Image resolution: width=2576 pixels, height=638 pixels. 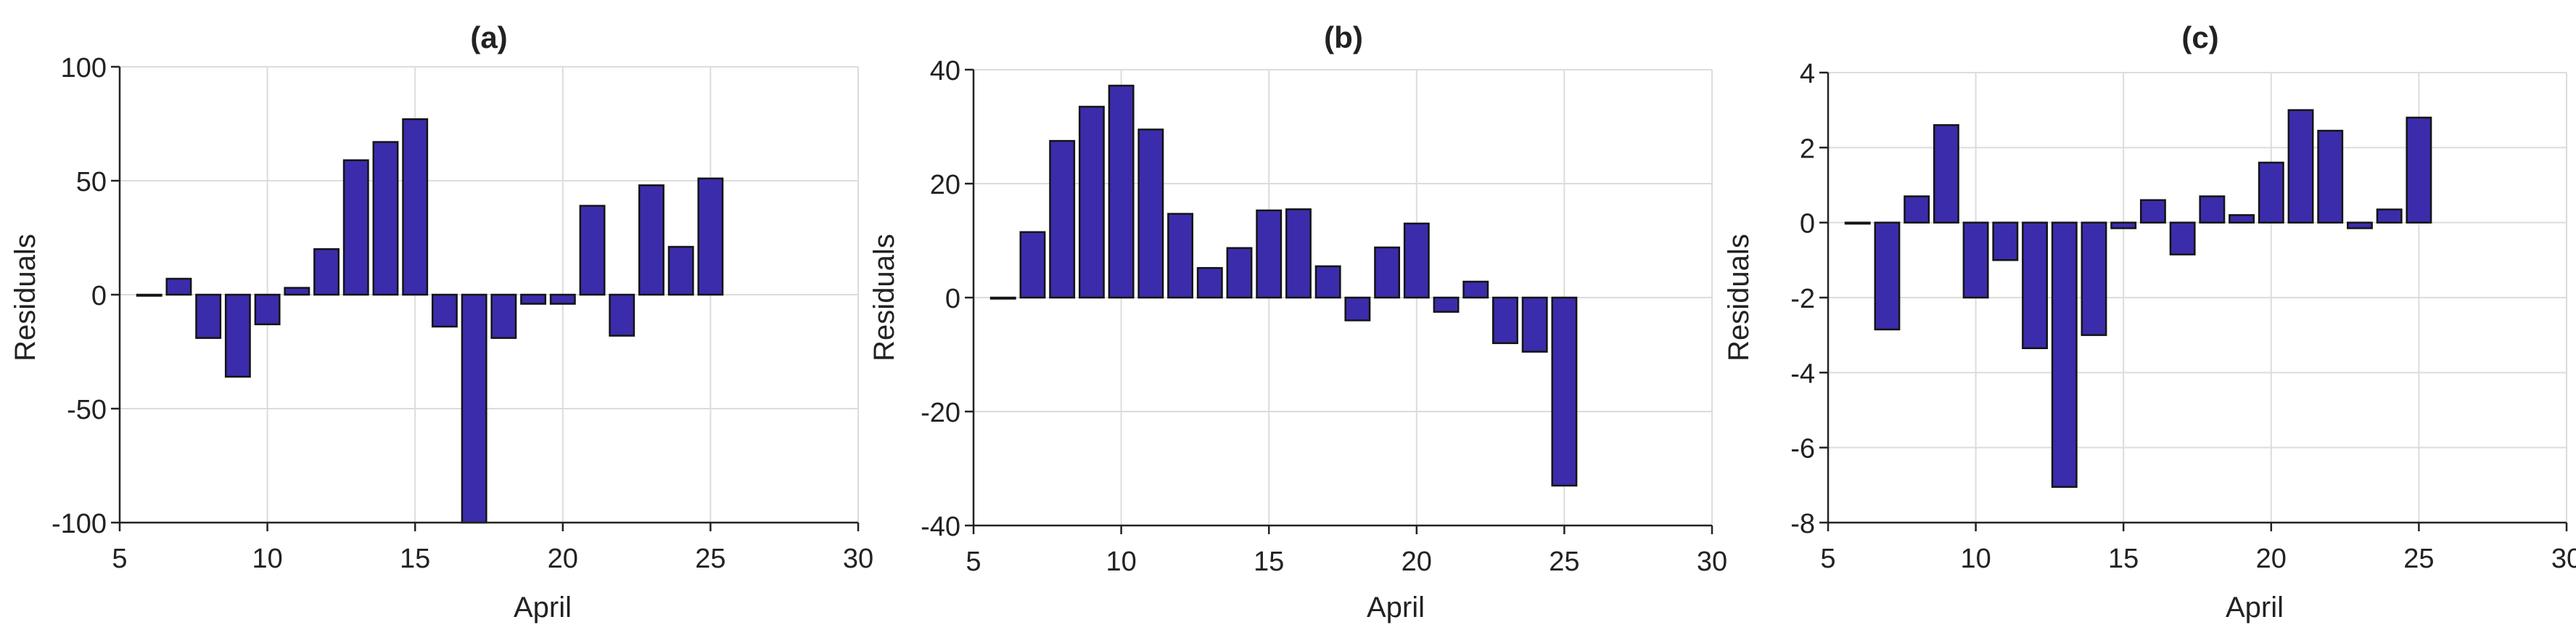 What do you see at coordinates (91, 182) in the screenshot?
I see `y-tick-label: 50` at bounding box center [91, 182].